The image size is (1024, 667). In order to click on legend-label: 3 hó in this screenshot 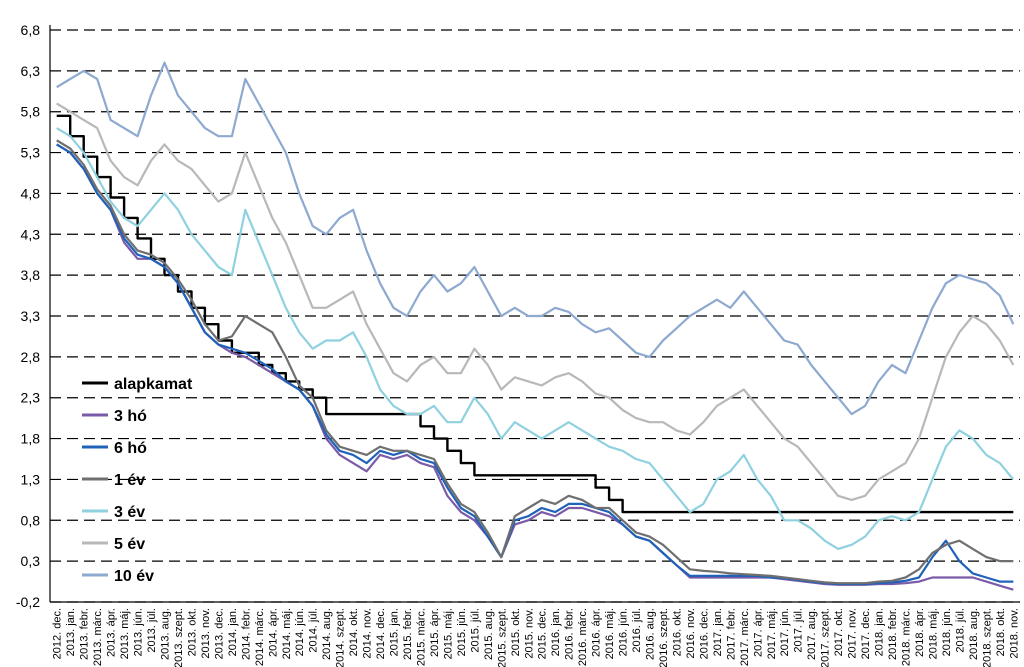, I will do `click(130, 416)`.